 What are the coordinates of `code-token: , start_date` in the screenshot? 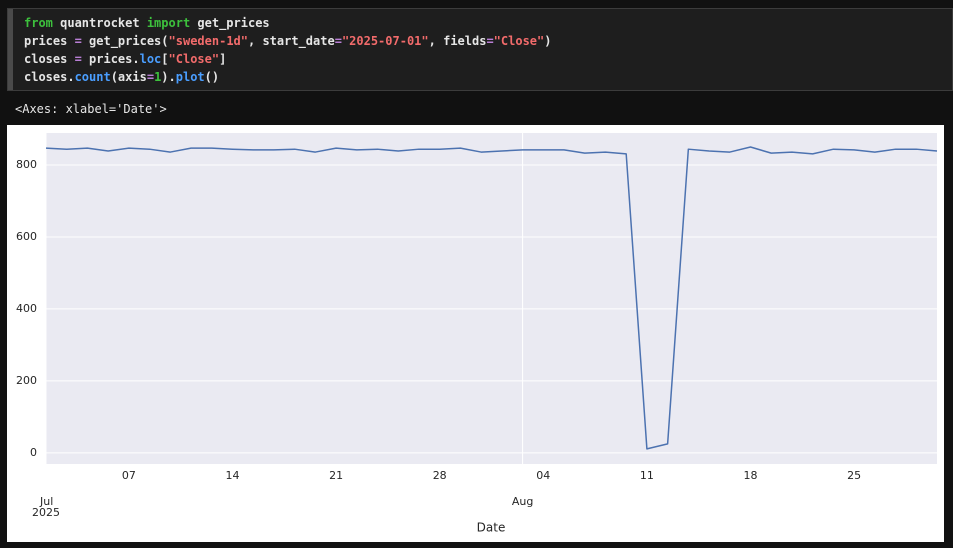 It's located at (291, 41).